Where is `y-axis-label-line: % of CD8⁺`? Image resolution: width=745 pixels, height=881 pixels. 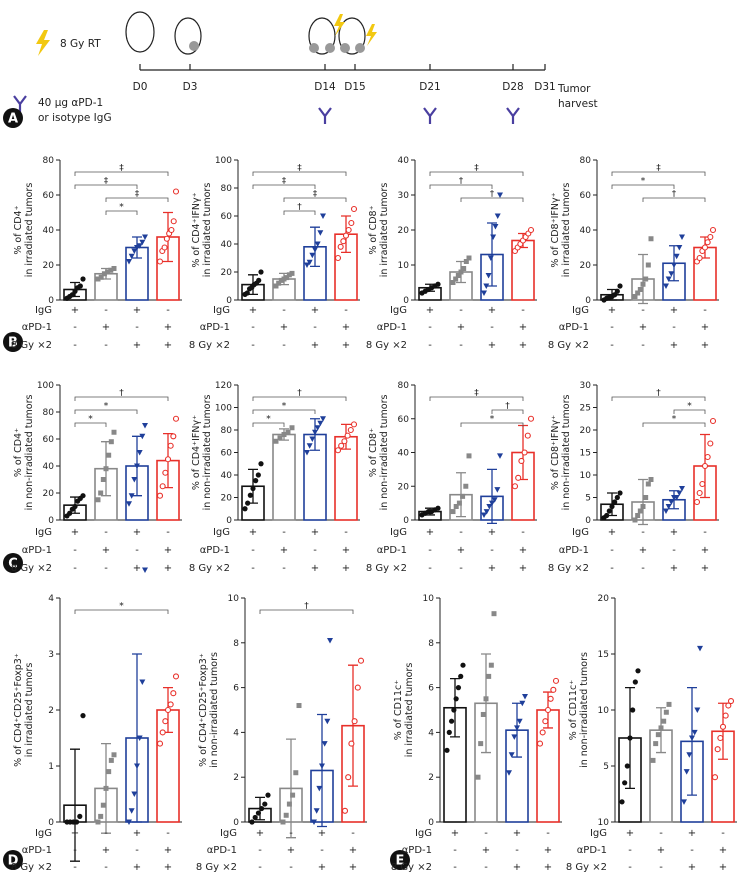
y-axis-label-line: % of CD8⁺ is located at coordinates (373, 229).